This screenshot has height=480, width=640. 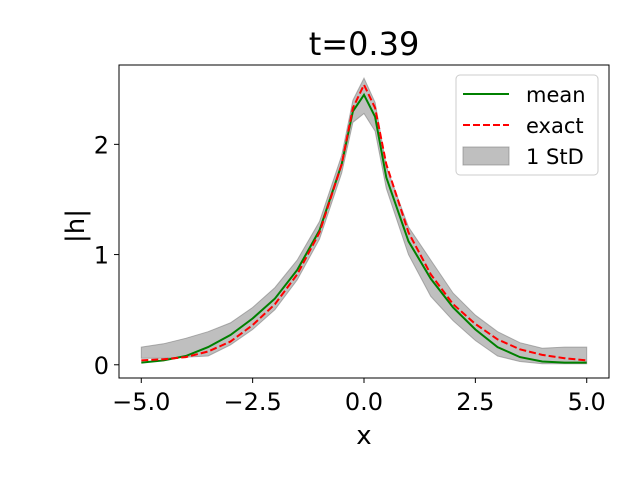 I want to click on y-axis-label: |h|, so click(x=76, y=226).